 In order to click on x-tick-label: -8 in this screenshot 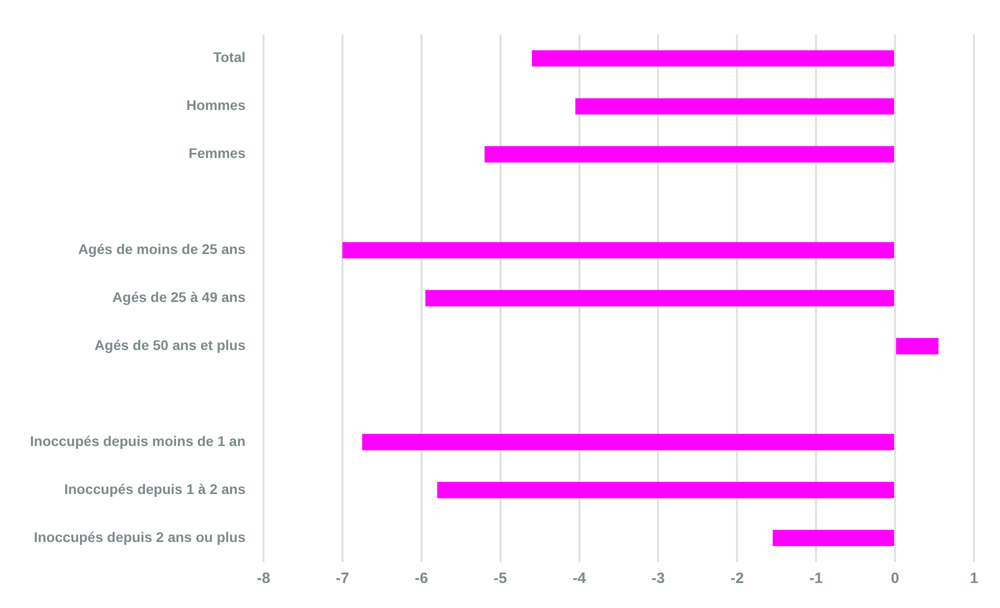, I will do `click(263, 579)`.